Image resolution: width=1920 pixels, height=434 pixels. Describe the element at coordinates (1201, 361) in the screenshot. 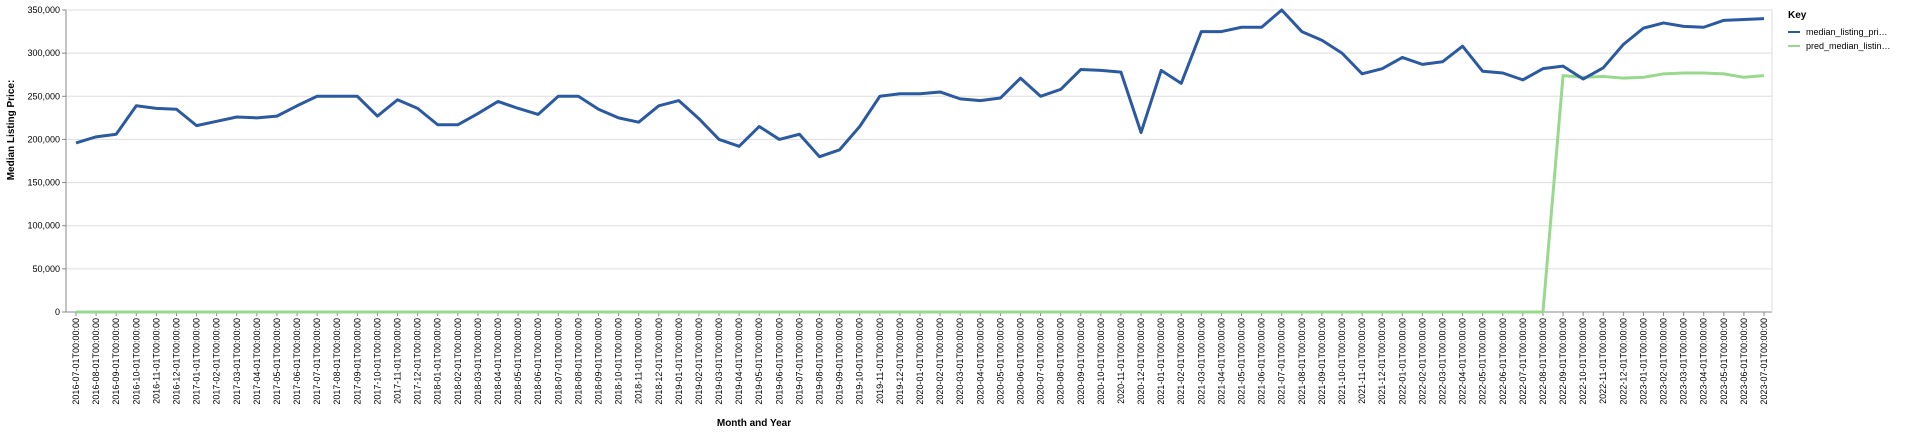

I see `x-tick-label: 2021-03-01T00:00:00` at that location.